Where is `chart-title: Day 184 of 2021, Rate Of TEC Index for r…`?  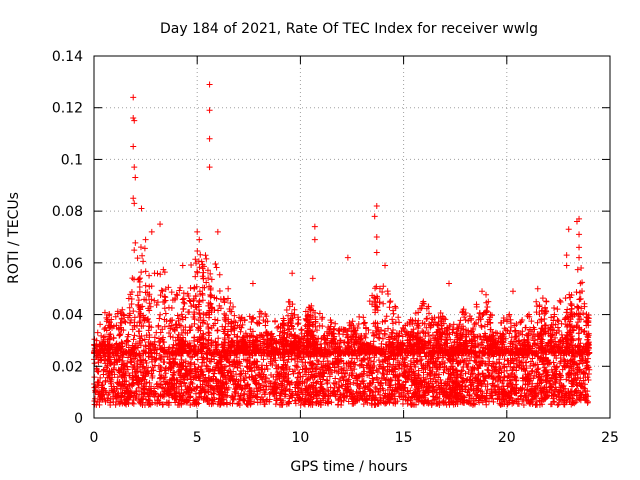 chart-title: Day 184 of 2021, Rate Of TEC Index for r… is located at coordinates (349, 29).